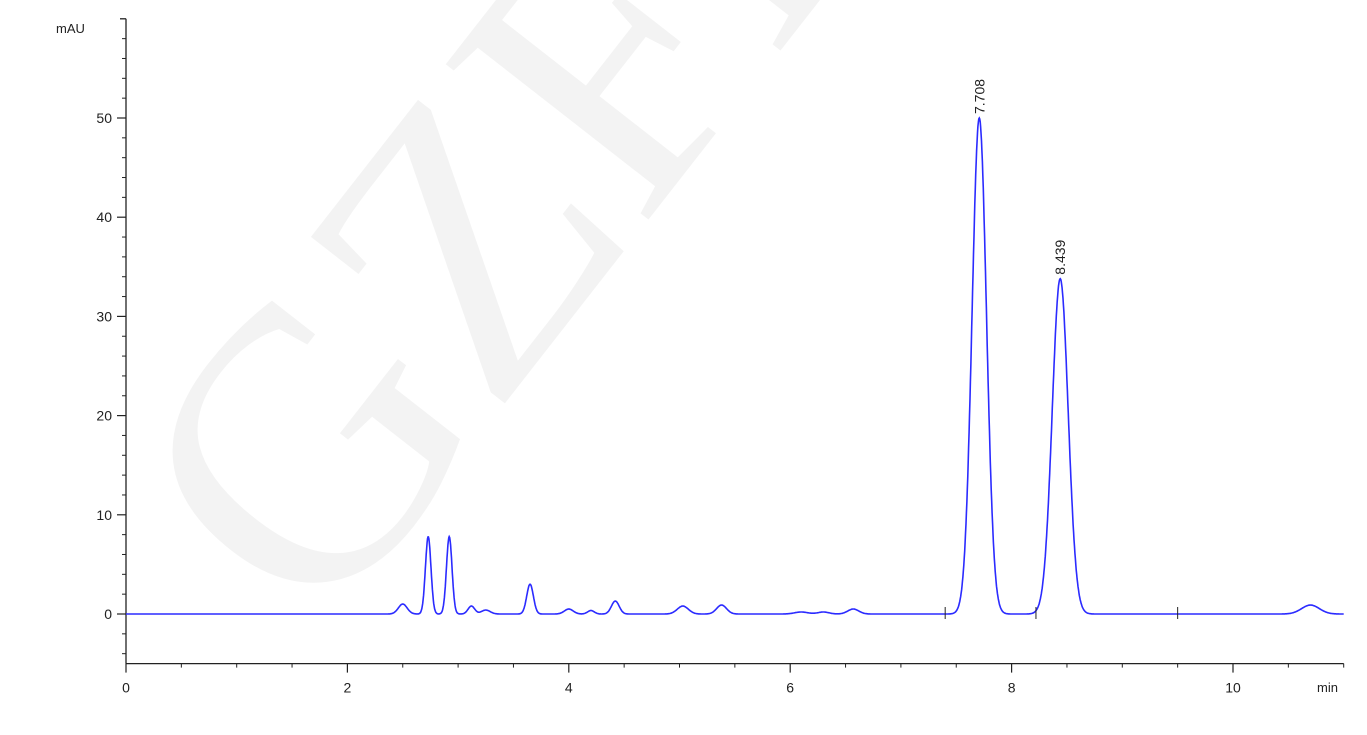  I want to click on x-tick-label: 6, so click(790, 688).